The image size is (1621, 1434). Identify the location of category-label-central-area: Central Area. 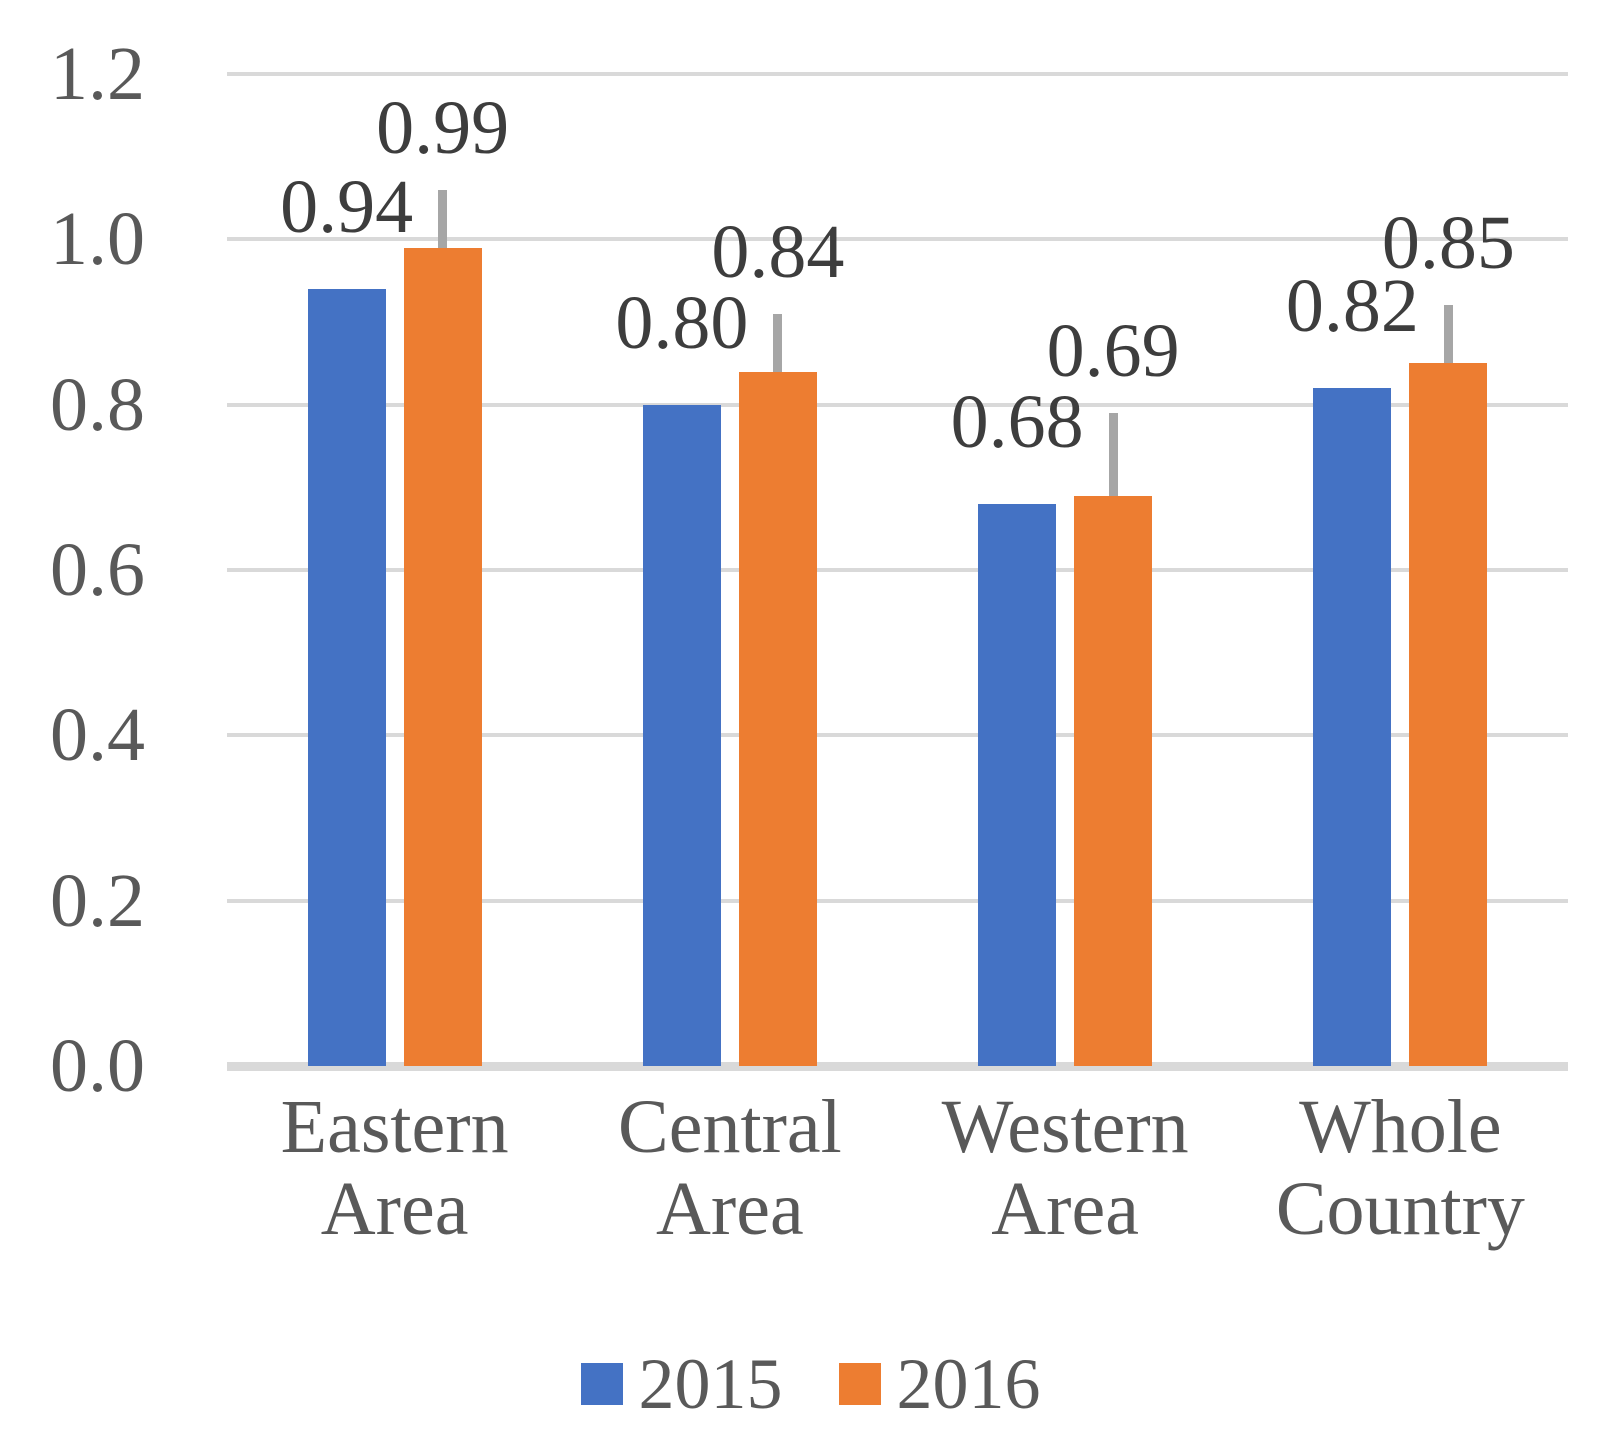
(730, 1168).